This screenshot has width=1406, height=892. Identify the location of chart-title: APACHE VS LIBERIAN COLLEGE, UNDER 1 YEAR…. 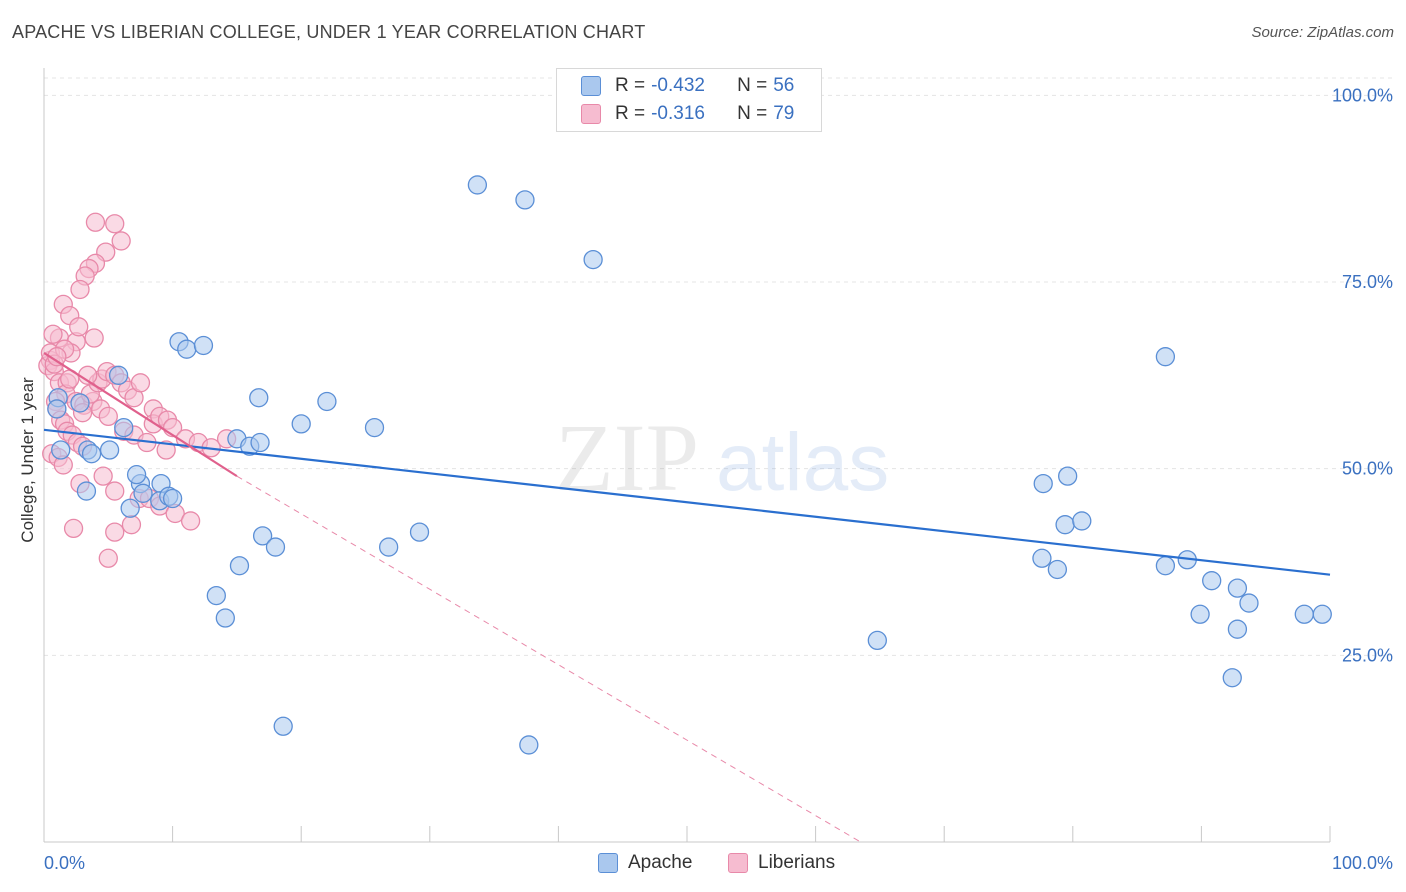
(329, 32).